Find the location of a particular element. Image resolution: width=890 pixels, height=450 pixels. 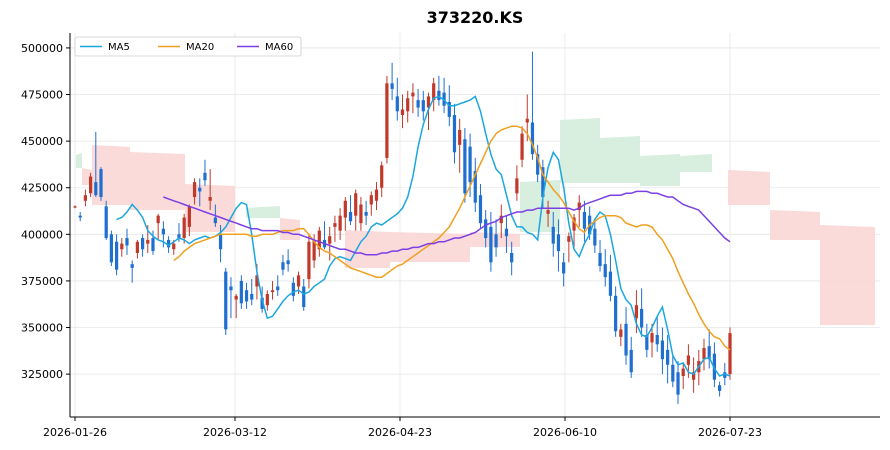

legend-box is located at coordinates (188, 46).